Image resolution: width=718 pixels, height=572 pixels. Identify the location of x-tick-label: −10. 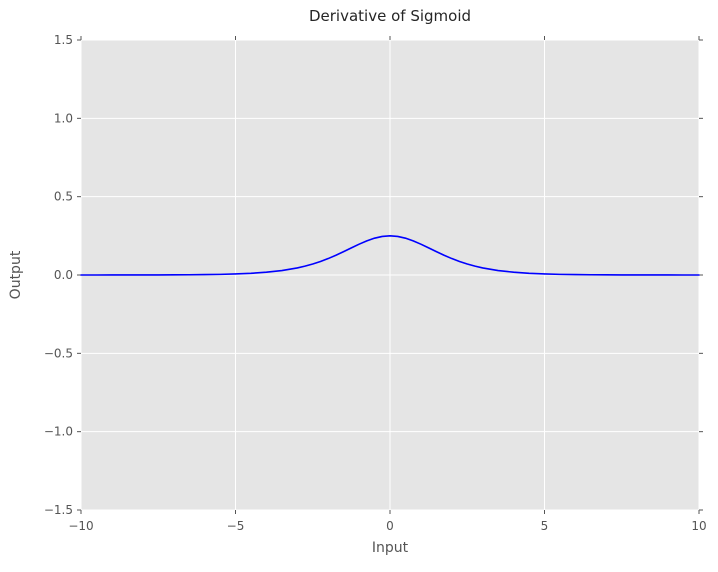
(80, 526).